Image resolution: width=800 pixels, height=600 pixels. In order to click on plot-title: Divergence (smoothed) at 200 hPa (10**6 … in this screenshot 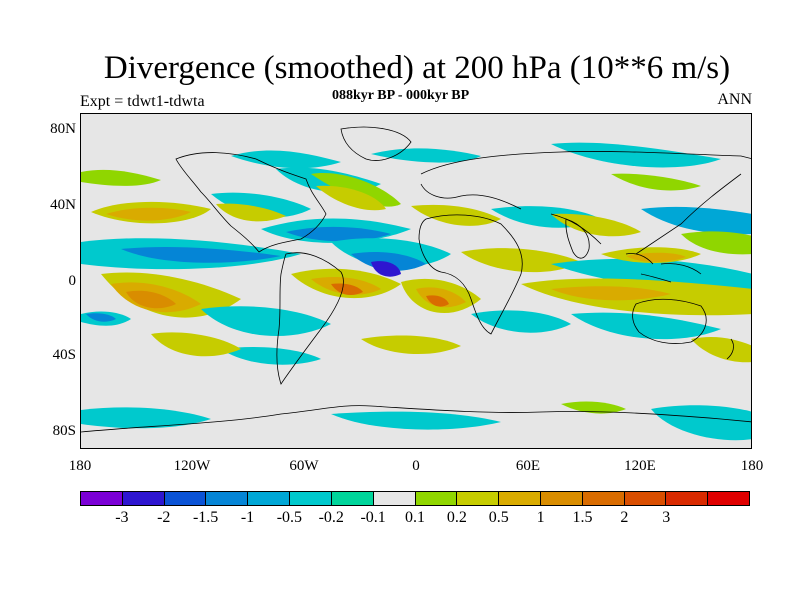, I will do `click(417, 68)`.